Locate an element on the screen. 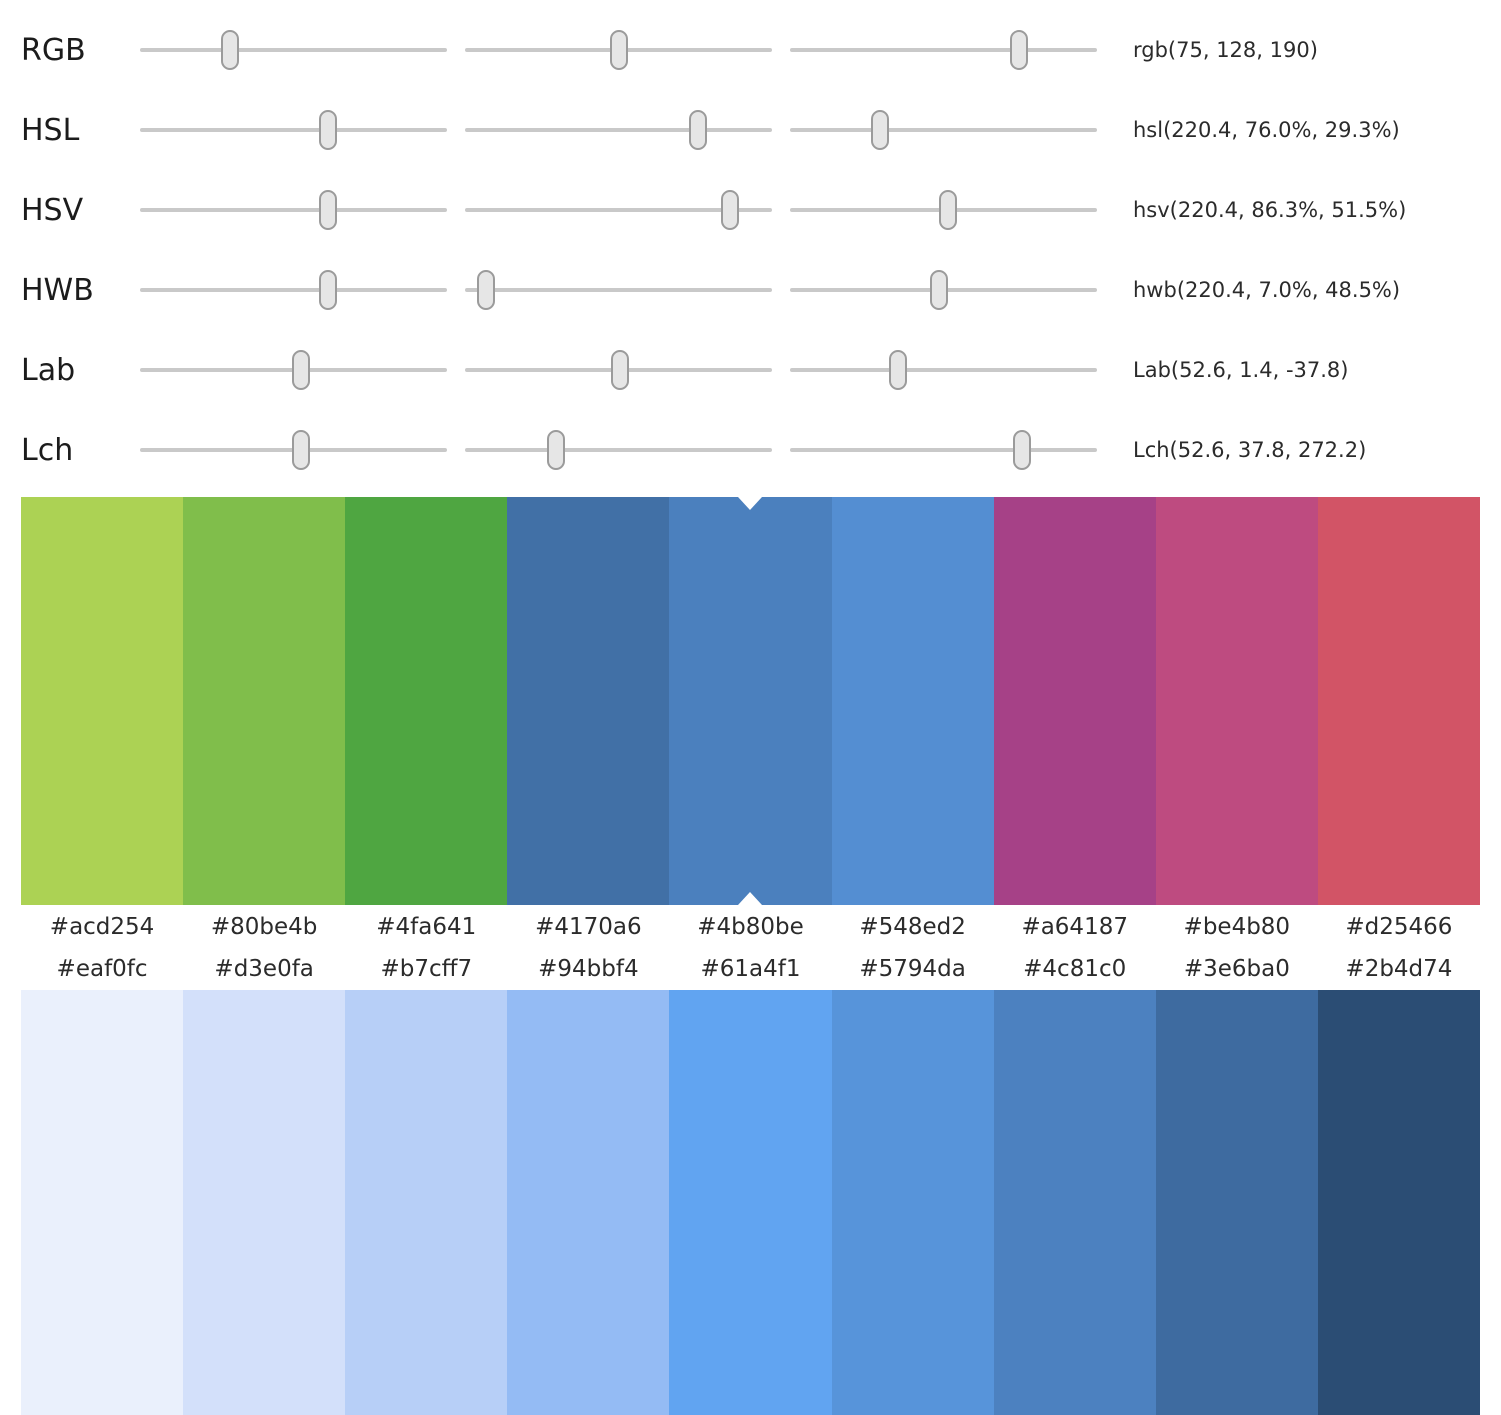  bottom-swatch-d3e0fa is located at coordinates (264, 1202).